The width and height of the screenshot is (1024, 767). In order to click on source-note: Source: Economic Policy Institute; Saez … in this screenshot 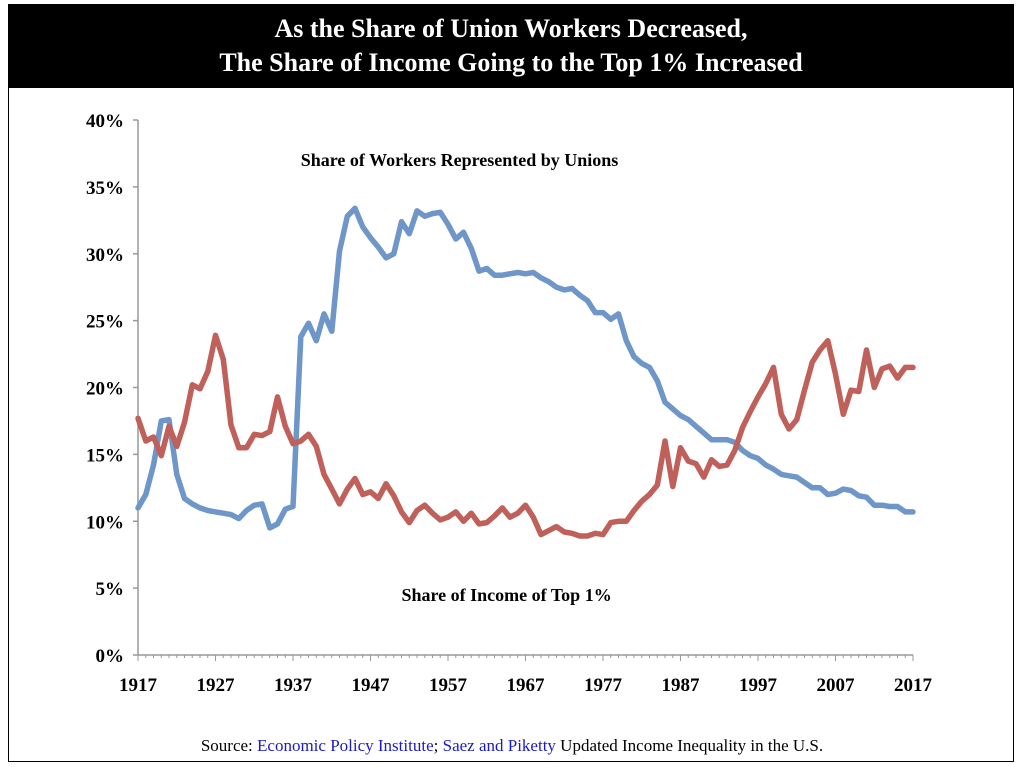, I will do `click(512, 746)`.